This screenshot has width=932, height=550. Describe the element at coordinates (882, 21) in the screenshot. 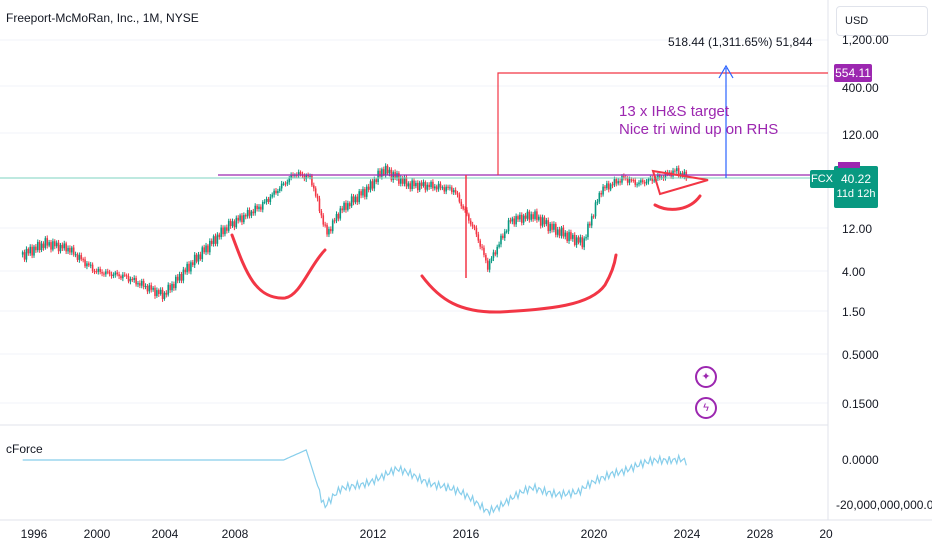

I see `currency-selector: USD` at that location.